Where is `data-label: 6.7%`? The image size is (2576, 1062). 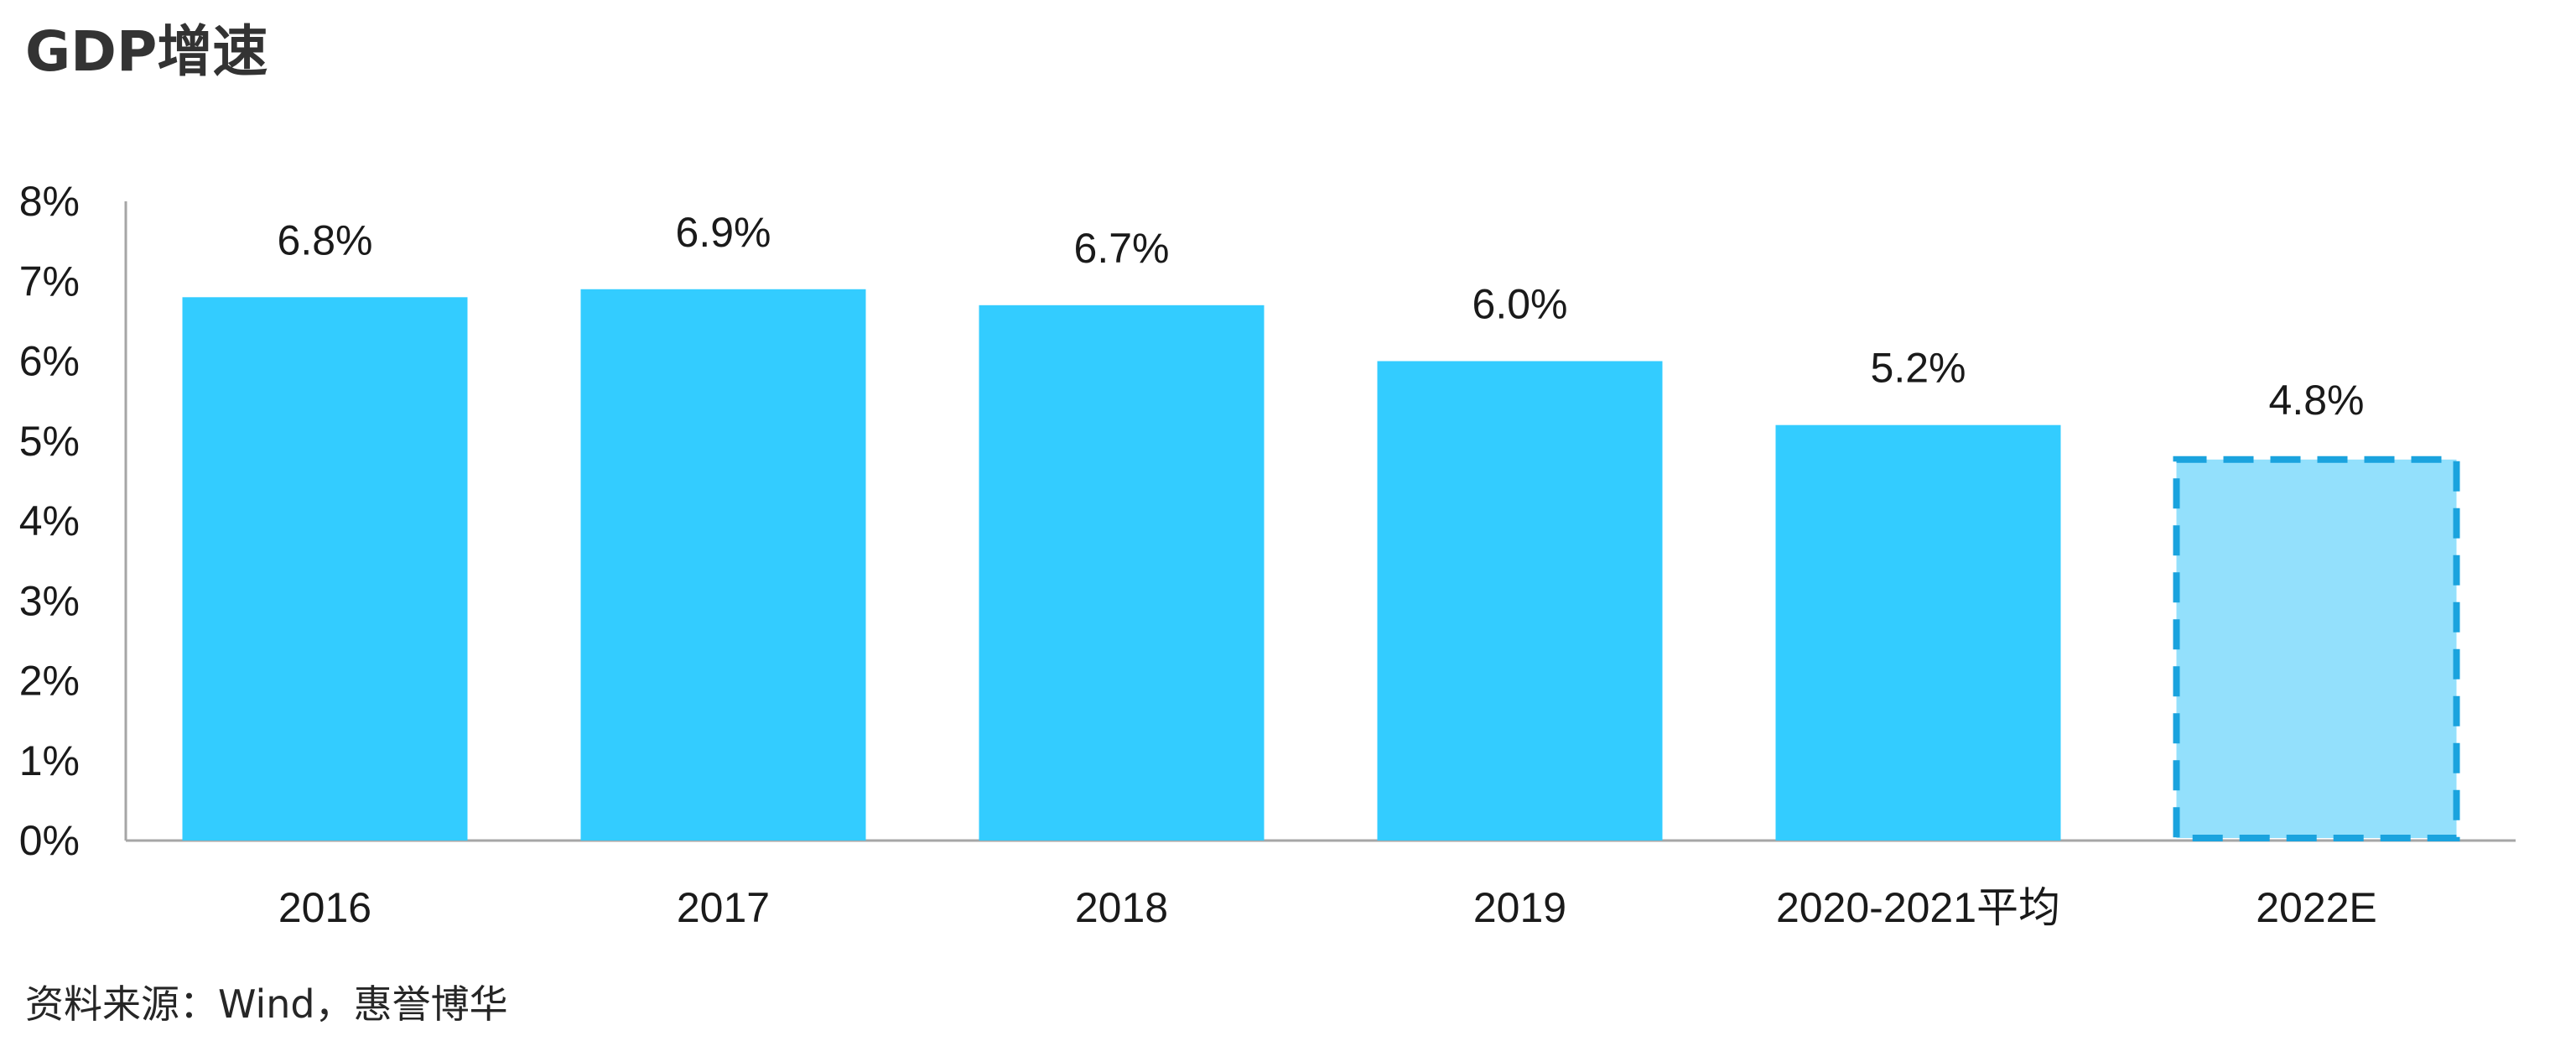
data-label: 6.7% is located at coordinates (1122, 248).